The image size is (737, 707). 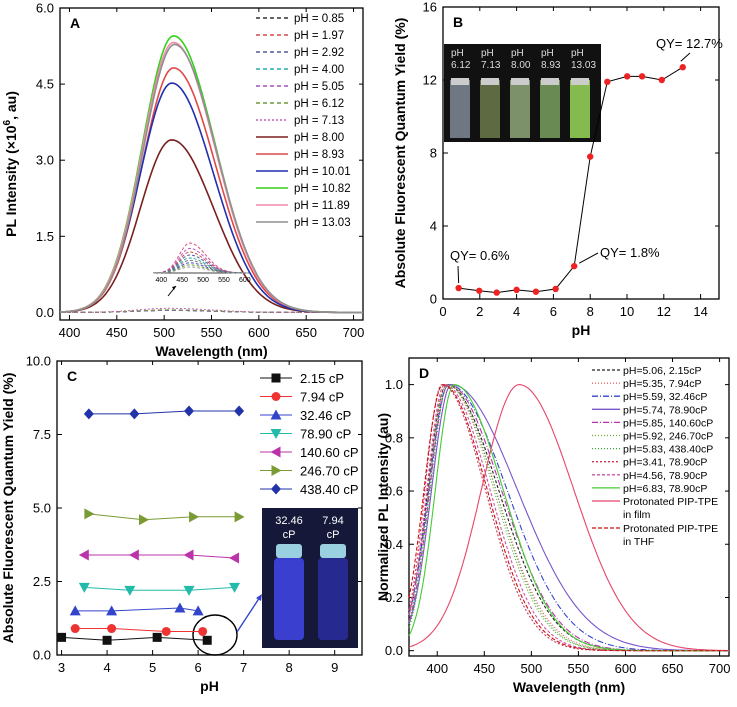 I want to click on legend-label: pH = 1.97, so click(x=319, y=36).